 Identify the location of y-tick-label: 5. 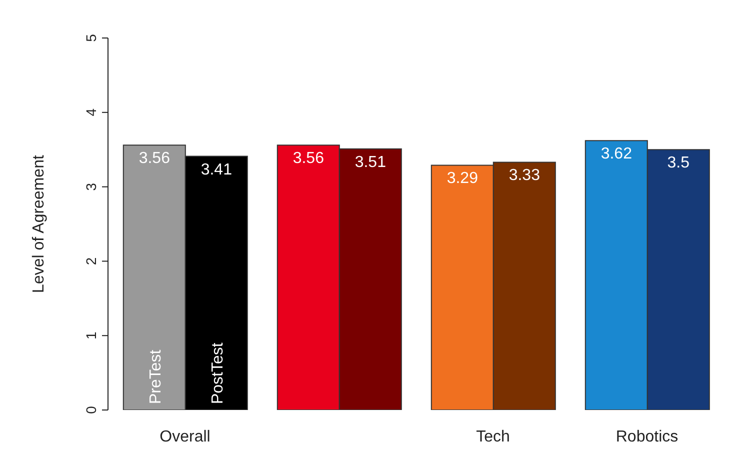
(91, 38).